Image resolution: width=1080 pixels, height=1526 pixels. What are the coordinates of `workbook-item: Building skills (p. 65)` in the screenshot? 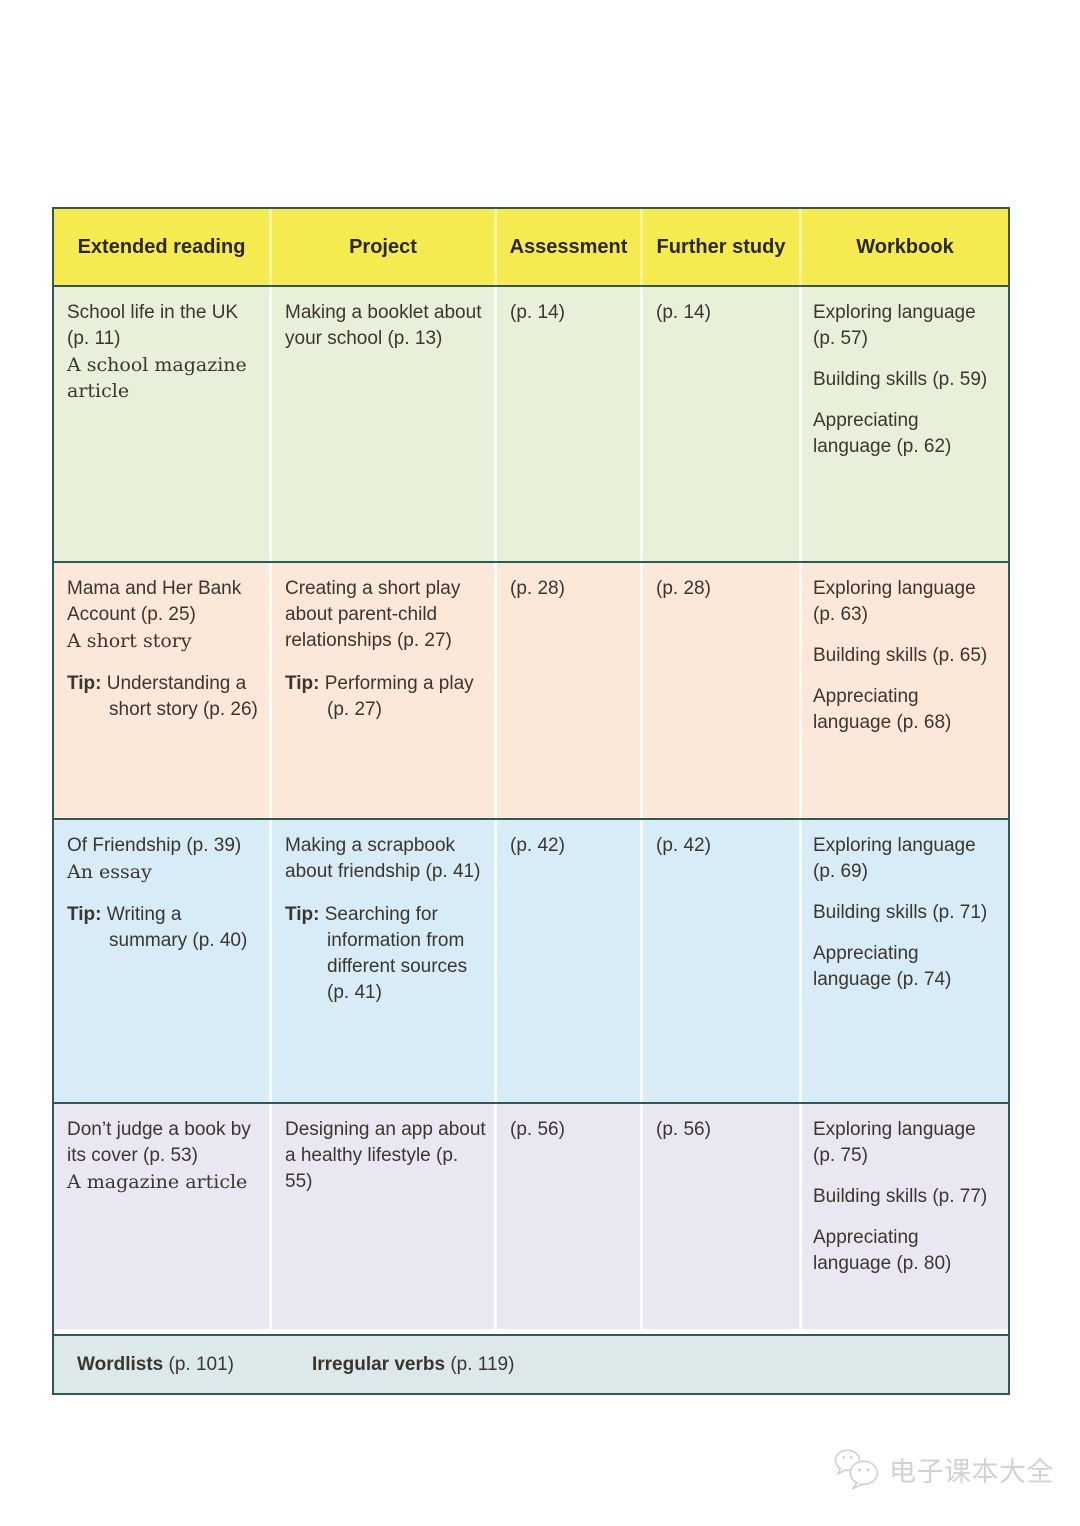 It's located at (900, 655).